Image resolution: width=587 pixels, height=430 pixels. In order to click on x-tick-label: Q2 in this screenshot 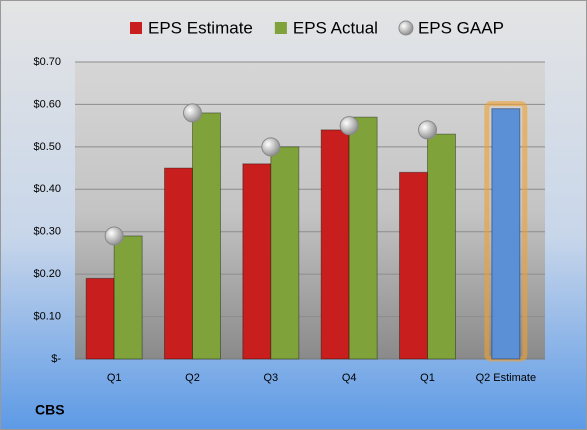, I will do `click(192, 378)`.